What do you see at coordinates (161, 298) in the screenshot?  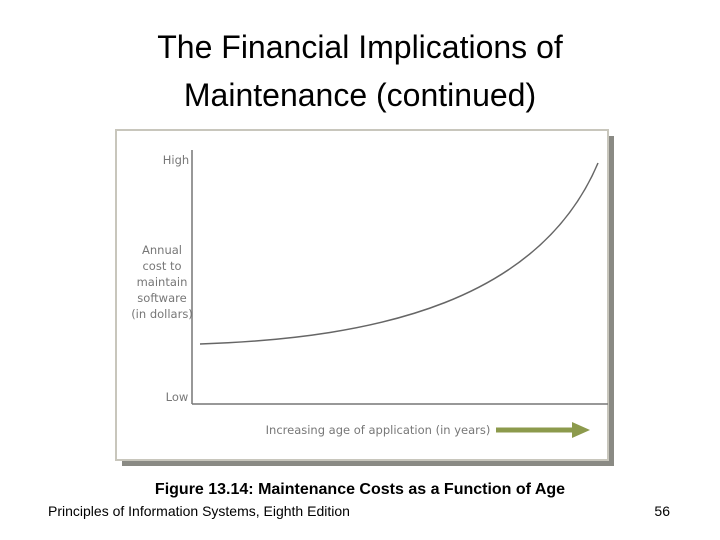 I see `y-label-line: software` at bounding box center [161, 298].